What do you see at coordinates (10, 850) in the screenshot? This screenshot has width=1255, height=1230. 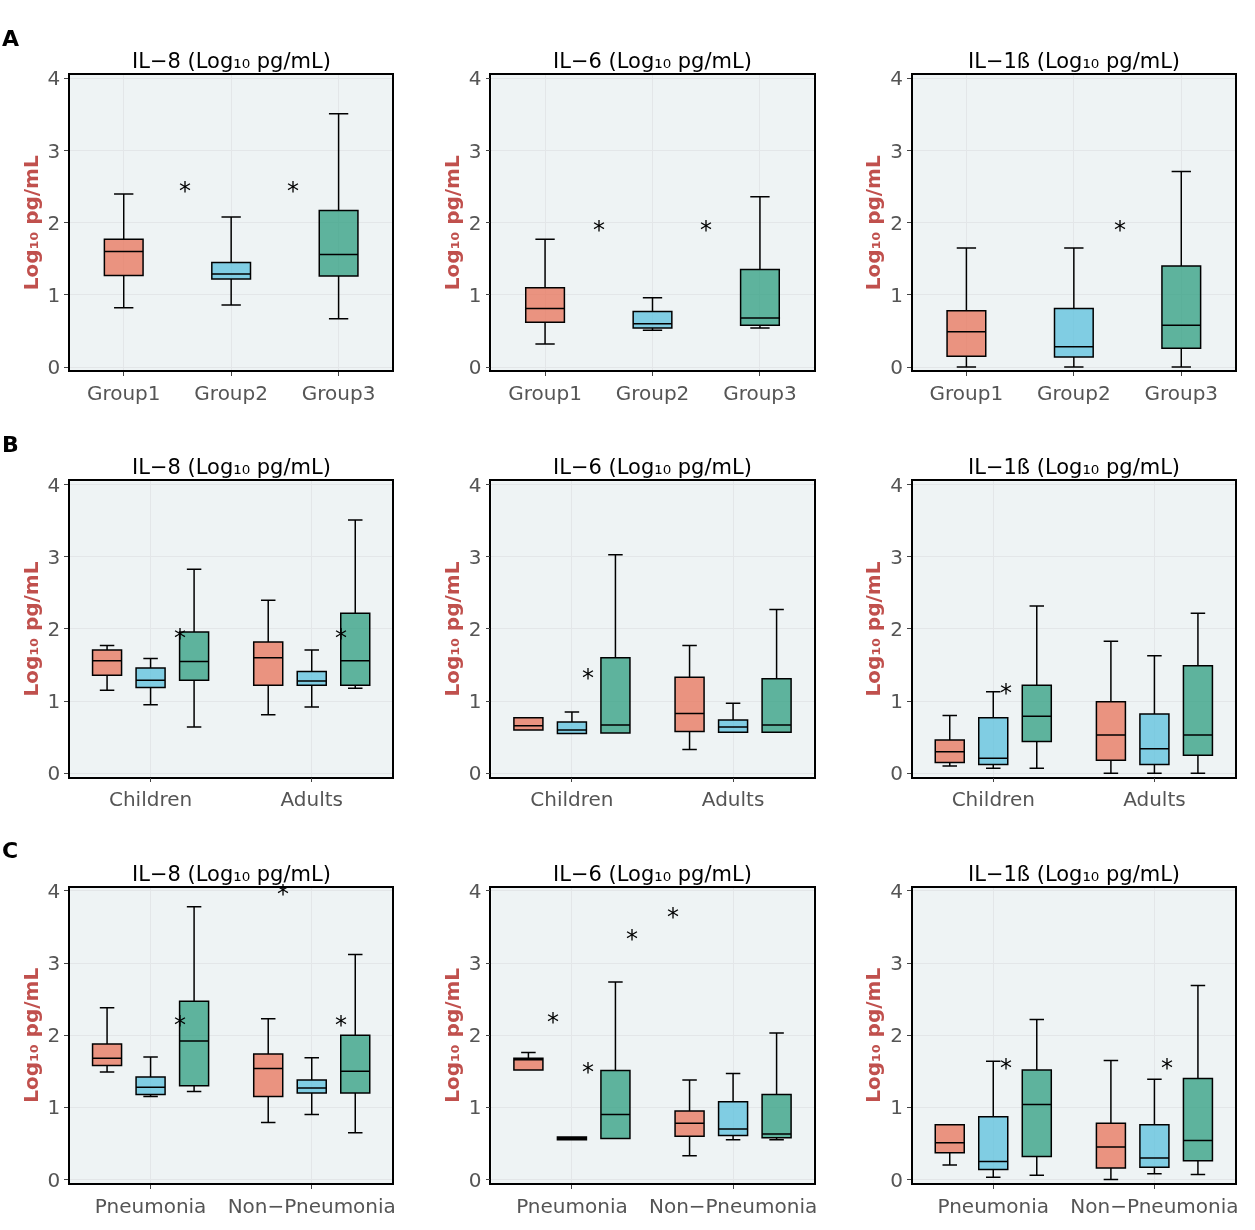 I see `text: C` at bounding box center [10, 850].